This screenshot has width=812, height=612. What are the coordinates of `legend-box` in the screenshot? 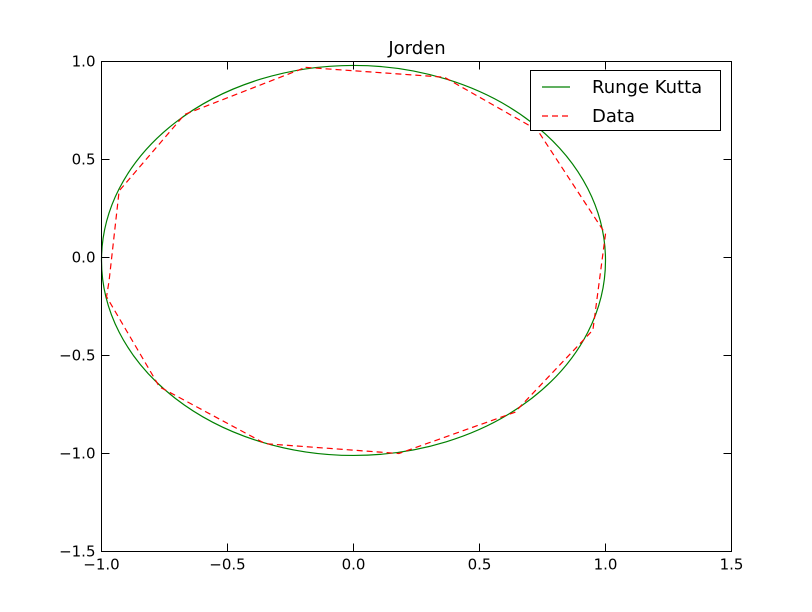 It's located at (625, 100).